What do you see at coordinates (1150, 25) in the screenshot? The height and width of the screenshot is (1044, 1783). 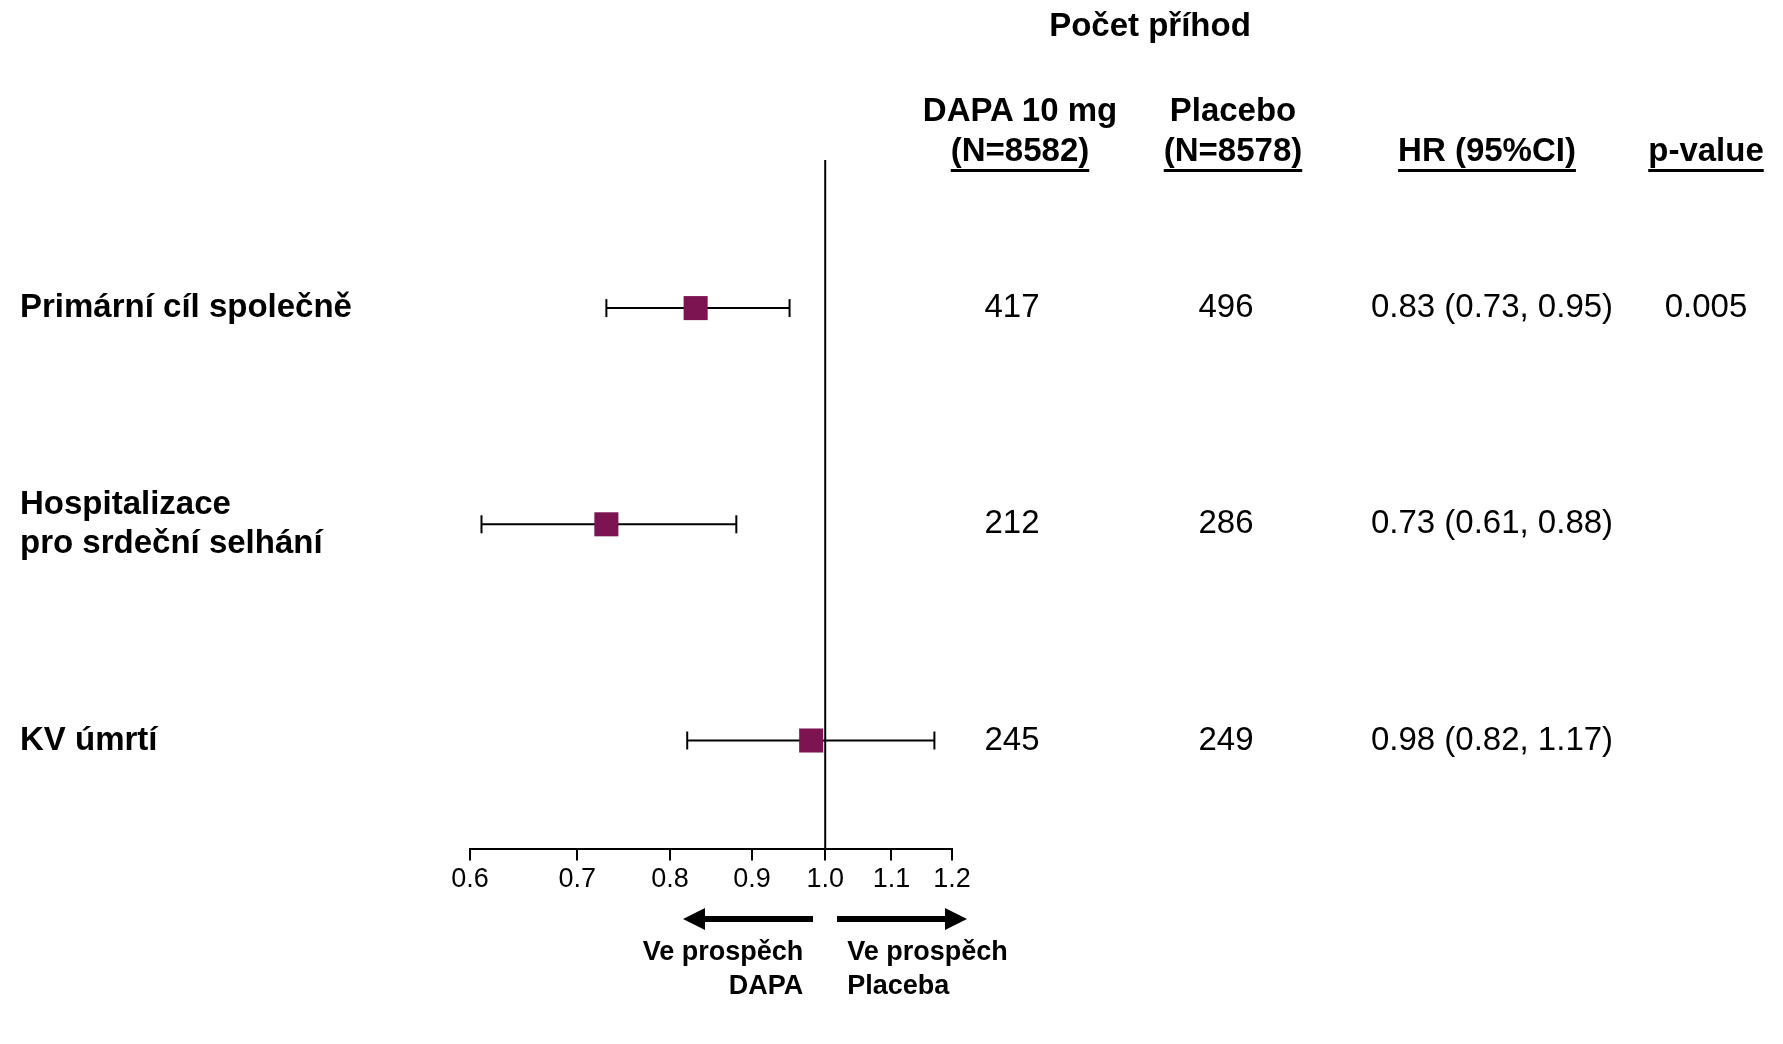 I see `text: Počet příhod` at bounding box center [1150, 25].